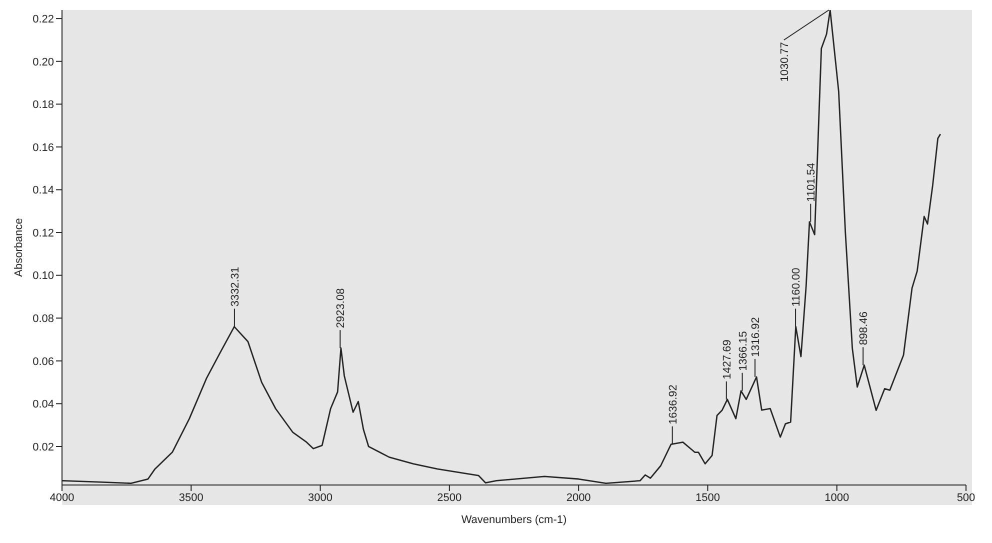 The height and width of the screenshot is (543, 992). I want to click on annotation: 1636.92, so click(673, 404).